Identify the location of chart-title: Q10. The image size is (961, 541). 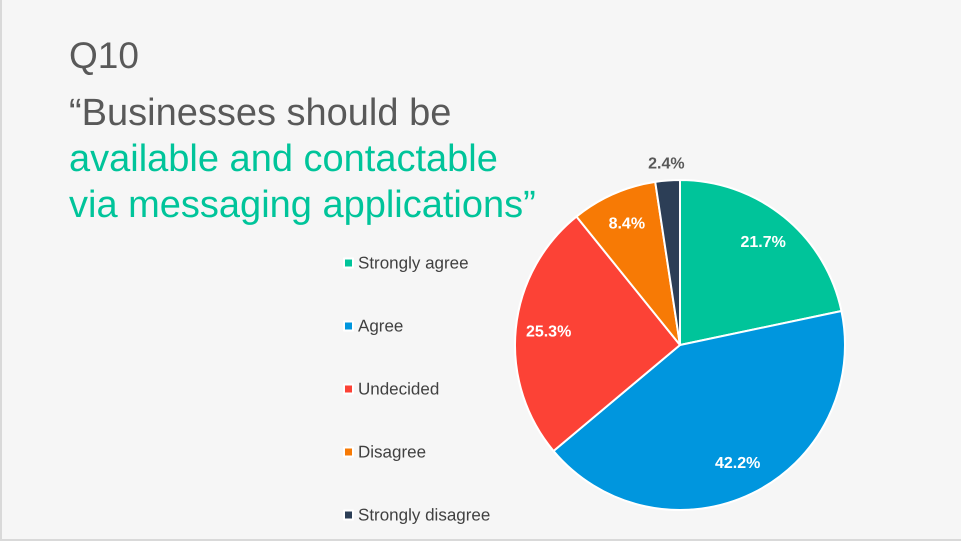
(104, 55).